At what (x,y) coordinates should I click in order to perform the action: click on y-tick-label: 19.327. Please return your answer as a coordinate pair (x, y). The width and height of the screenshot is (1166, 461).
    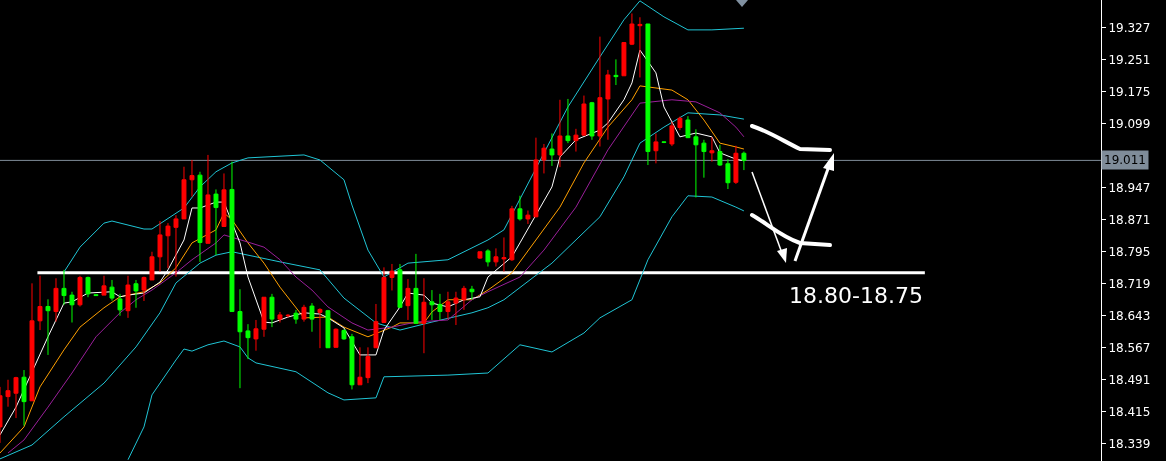
    Looking at the image, I should click on (1129, 27).